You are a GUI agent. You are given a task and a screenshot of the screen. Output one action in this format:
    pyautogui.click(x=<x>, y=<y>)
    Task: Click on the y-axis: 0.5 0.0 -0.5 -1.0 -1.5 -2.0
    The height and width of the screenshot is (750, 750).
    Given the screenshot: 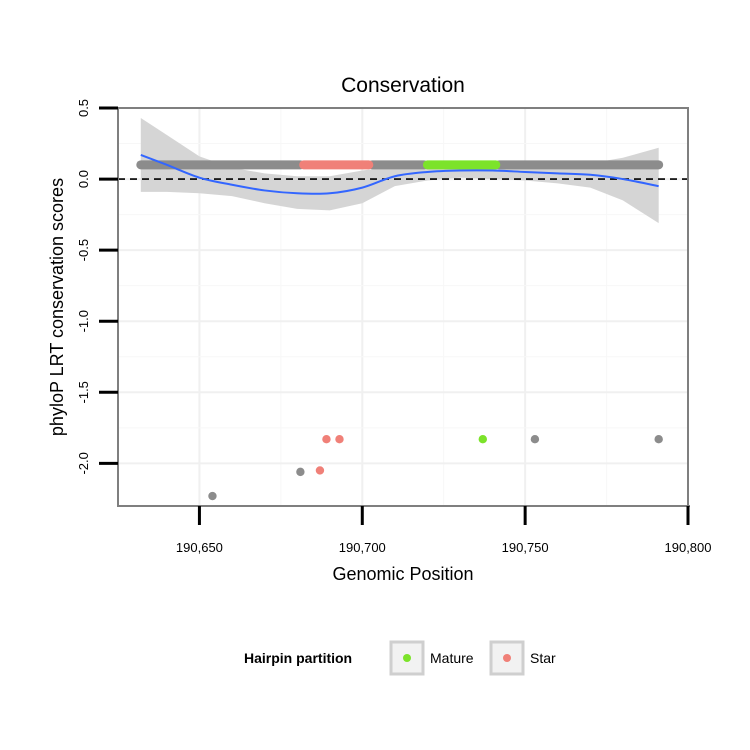 What is the action you would take?
    pyautogui.click(x=97, y=287)
    